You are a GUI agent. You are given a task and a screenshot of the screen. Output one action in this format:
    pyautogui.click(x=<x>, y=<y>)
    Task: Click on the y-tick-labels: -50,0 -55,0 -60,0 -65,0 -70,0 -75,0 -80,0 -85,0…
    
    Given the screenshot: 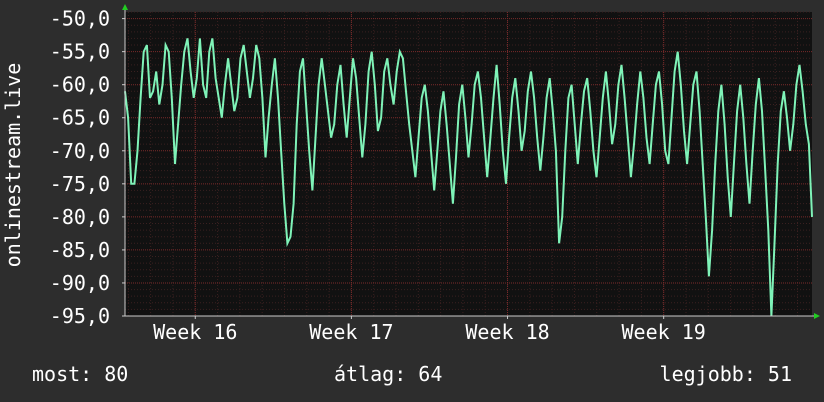 What is the action you would take?
    pyautogui.click(x=80, y=167)
    